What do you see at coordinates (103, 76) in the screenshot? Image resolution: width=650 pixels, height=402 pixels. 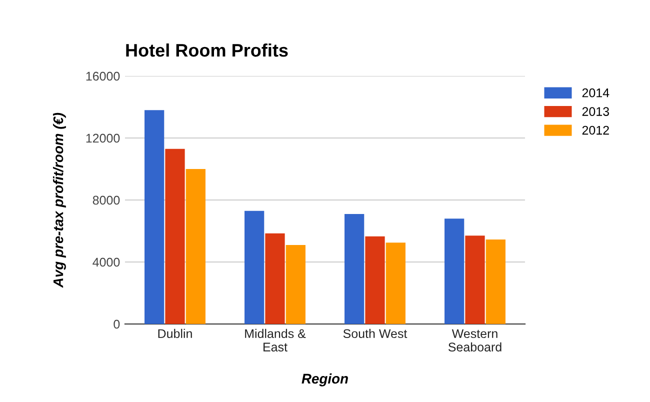 I see `y-tick-label: 16000` at bounding box center [103, 76].